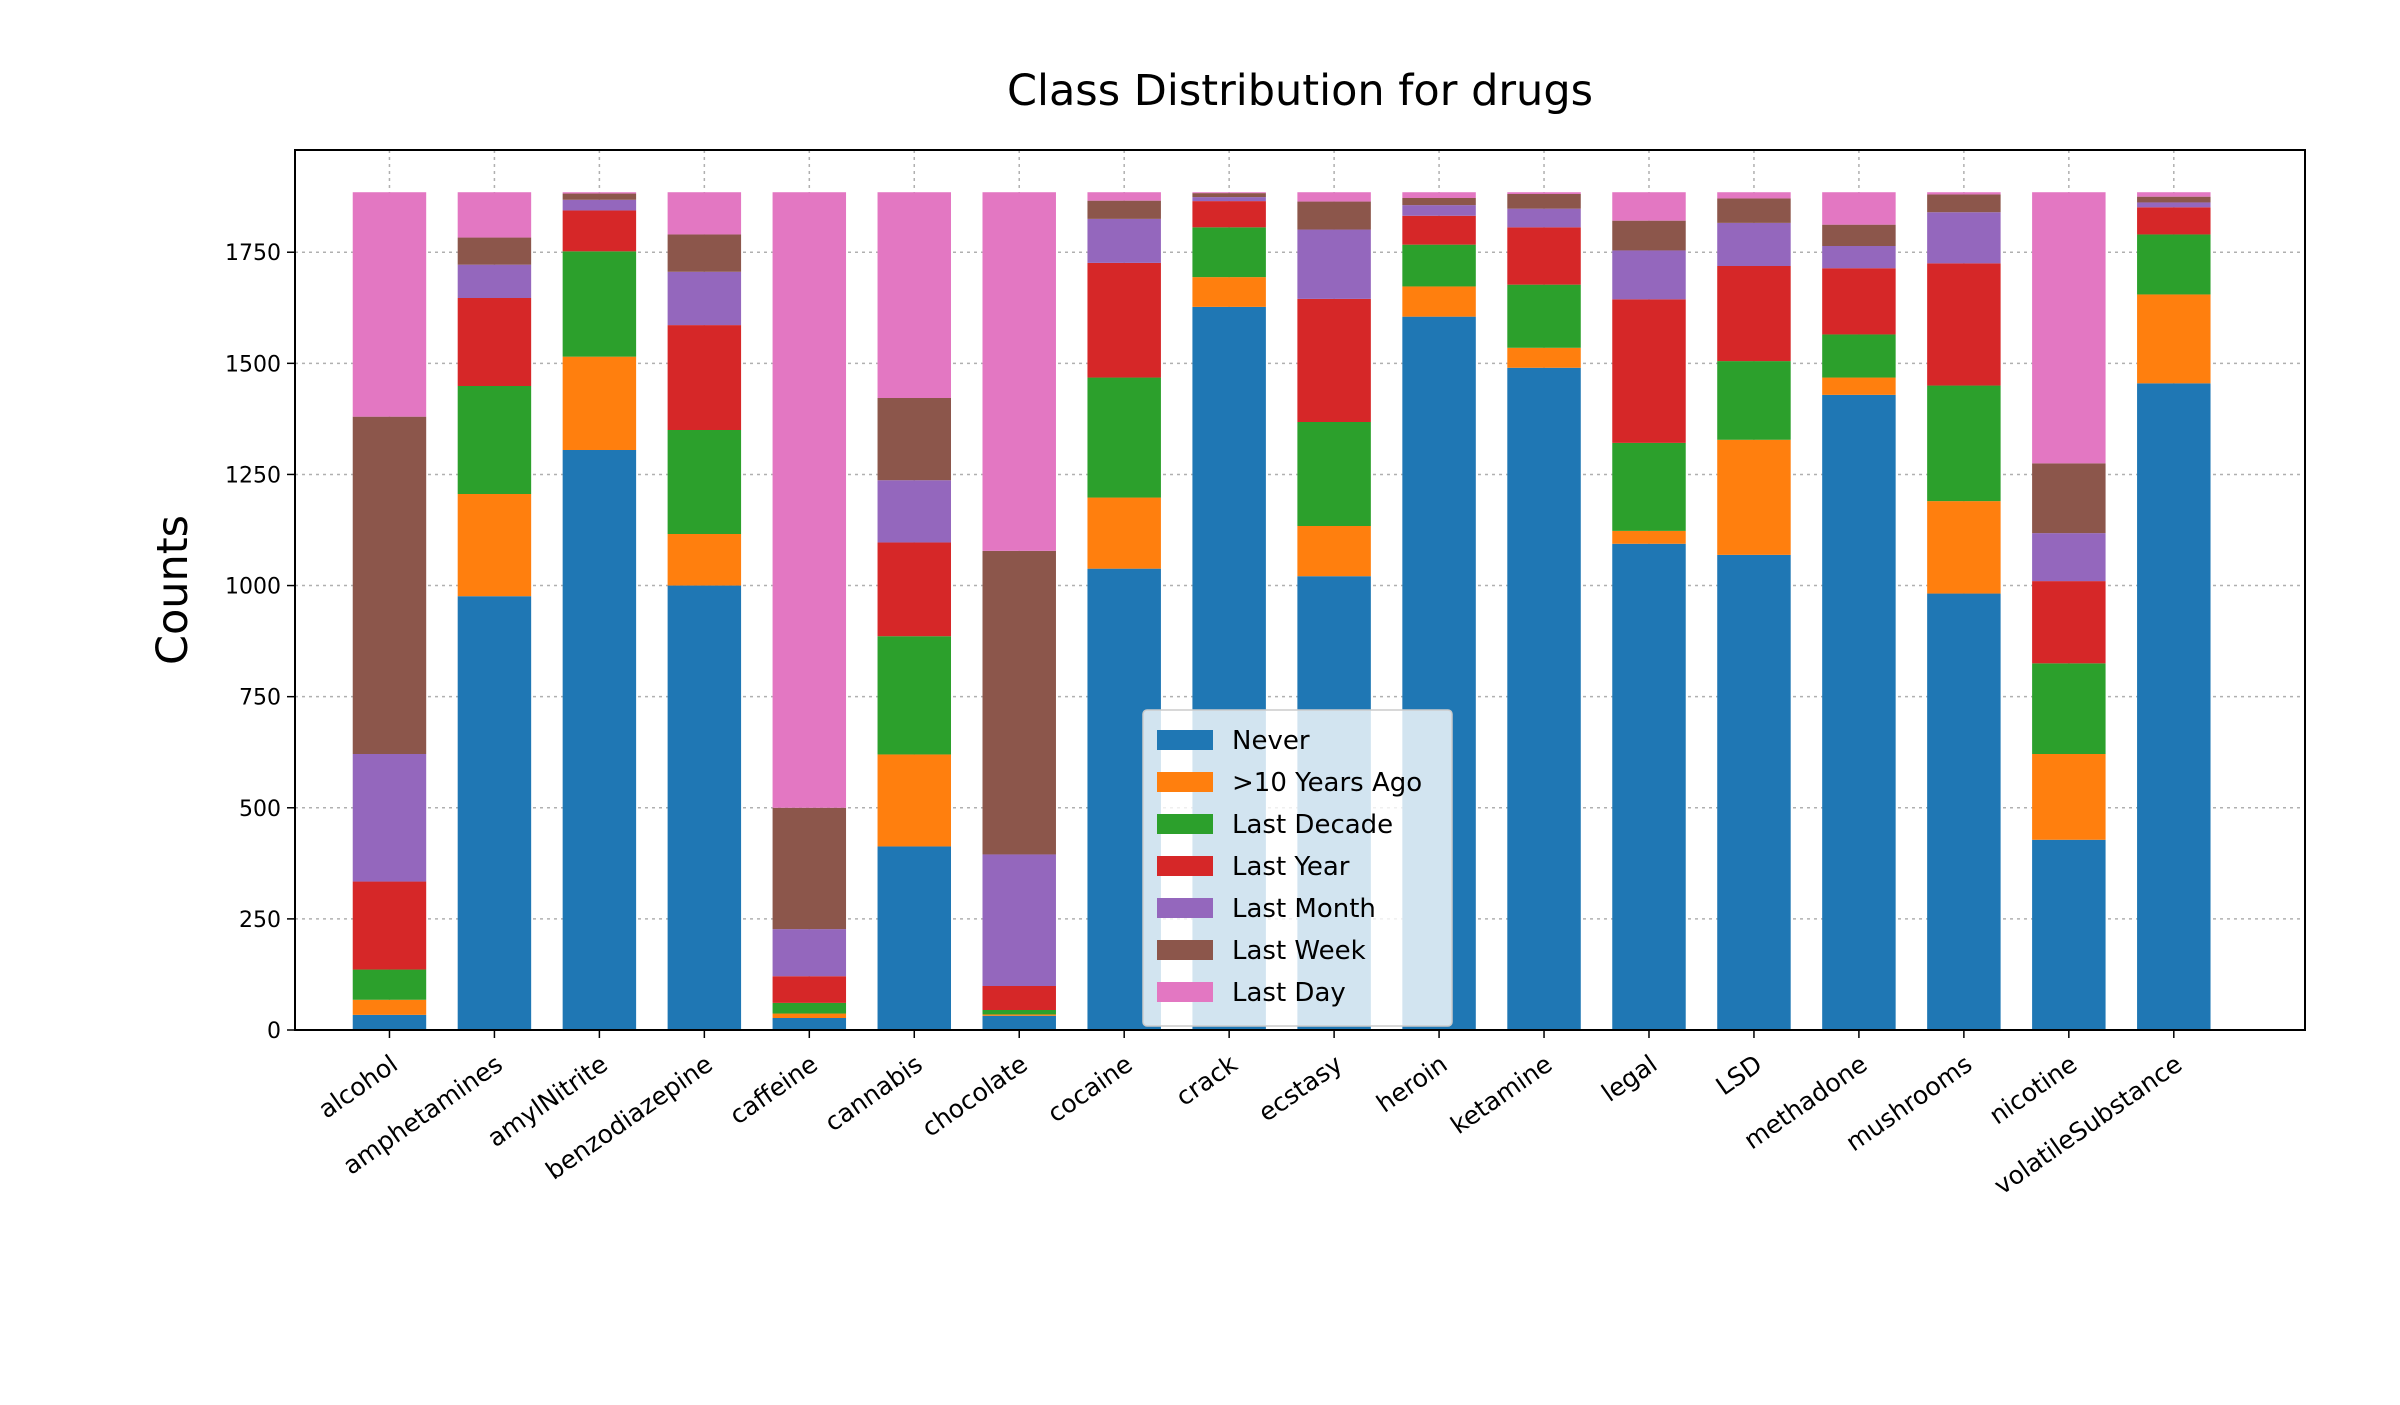  I want to click on y-tick-label: 1500, so click(253, 364).